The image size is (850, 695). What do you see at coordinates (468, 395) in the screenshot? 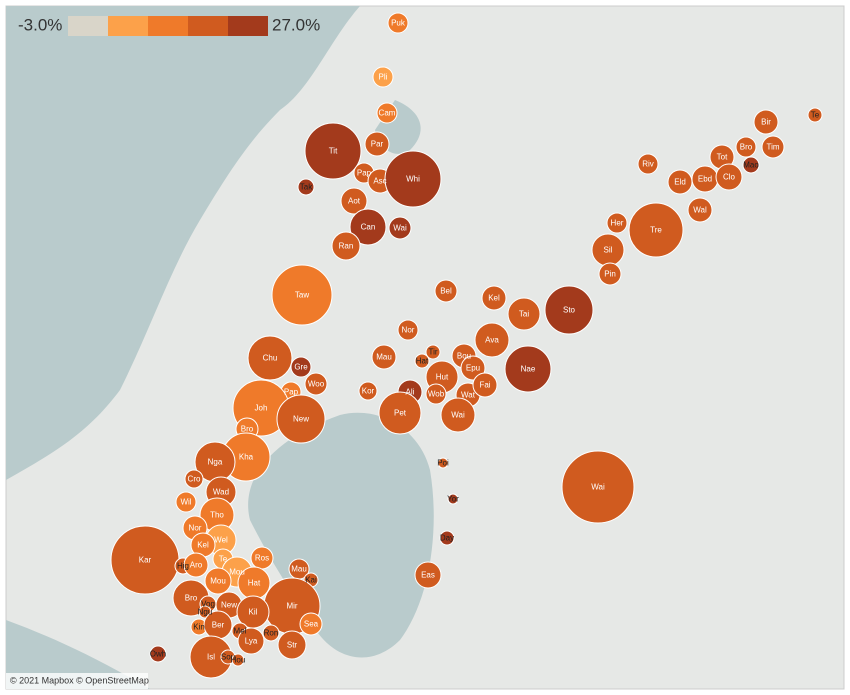
I see `bubble-label: Wat` at bounding box center [468, 395].